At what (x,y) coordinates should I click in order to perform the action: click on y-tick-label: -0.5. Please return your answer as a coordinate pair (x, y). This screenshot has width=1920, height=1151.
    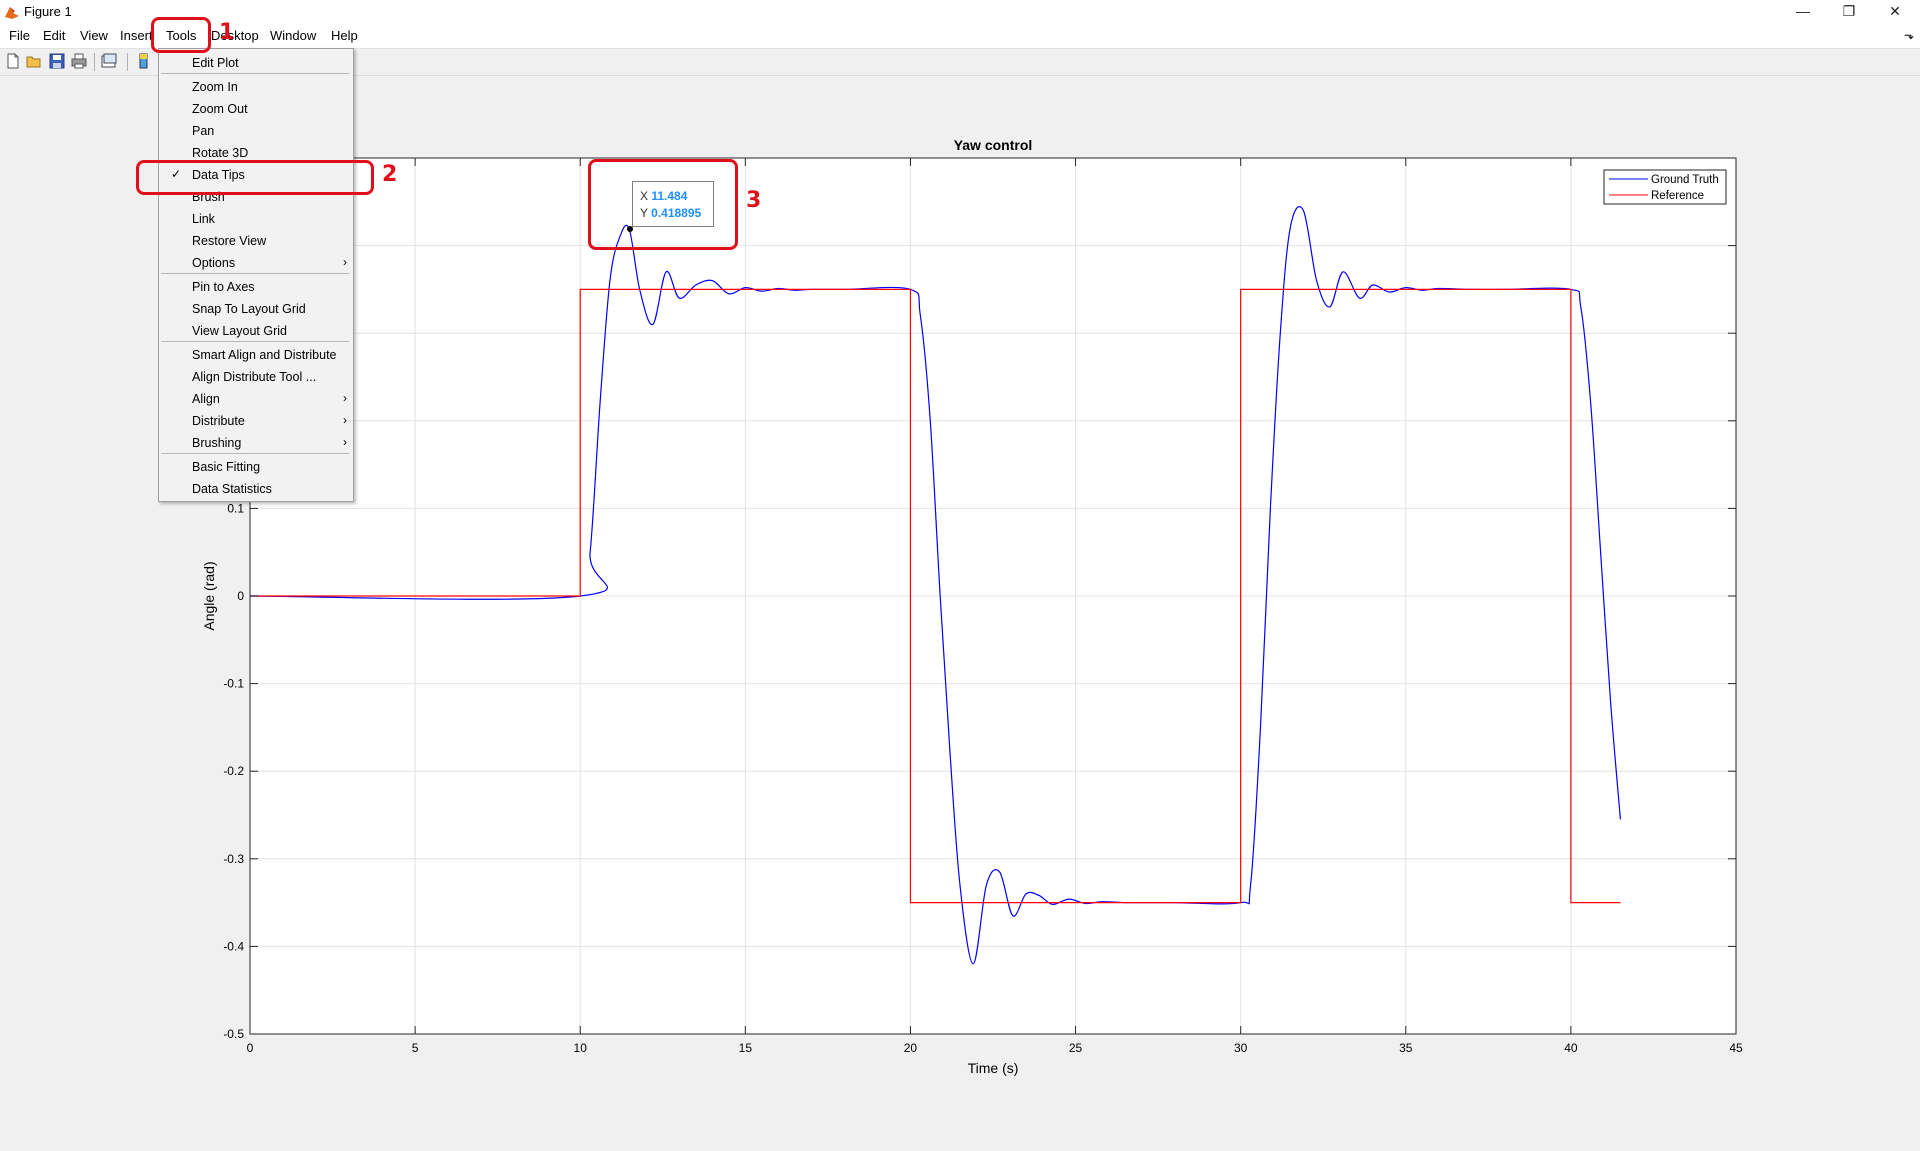
    Looking at the image, I should click on (233, 1034).